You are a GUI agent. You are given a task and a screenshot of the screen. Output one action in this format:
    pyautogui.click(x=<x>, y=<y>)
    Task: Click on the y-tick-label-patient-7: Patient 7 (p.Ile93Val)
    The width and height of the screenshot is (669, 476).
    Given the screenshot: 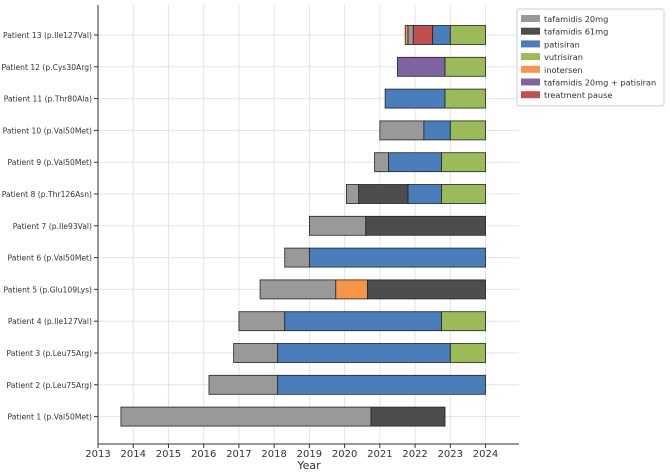 What is the action you would take?
    pyautogui.click(x=52, y=226)
    